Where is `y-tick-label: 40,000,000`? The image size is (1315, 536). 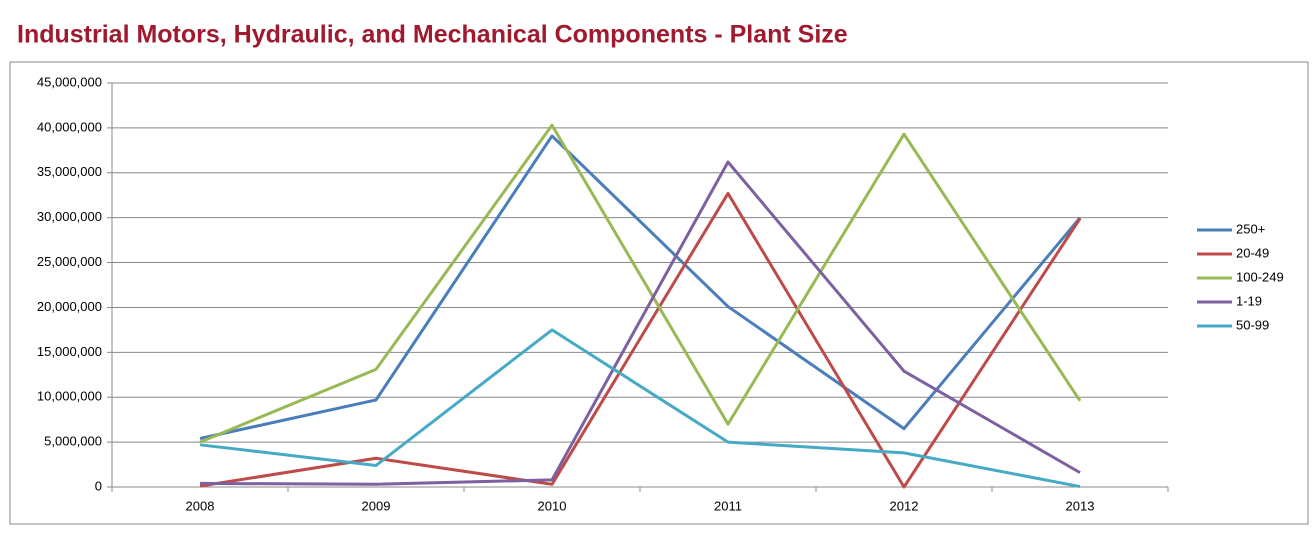
y-tick-label: 40,000,000 is located at coordinates (69, 126).